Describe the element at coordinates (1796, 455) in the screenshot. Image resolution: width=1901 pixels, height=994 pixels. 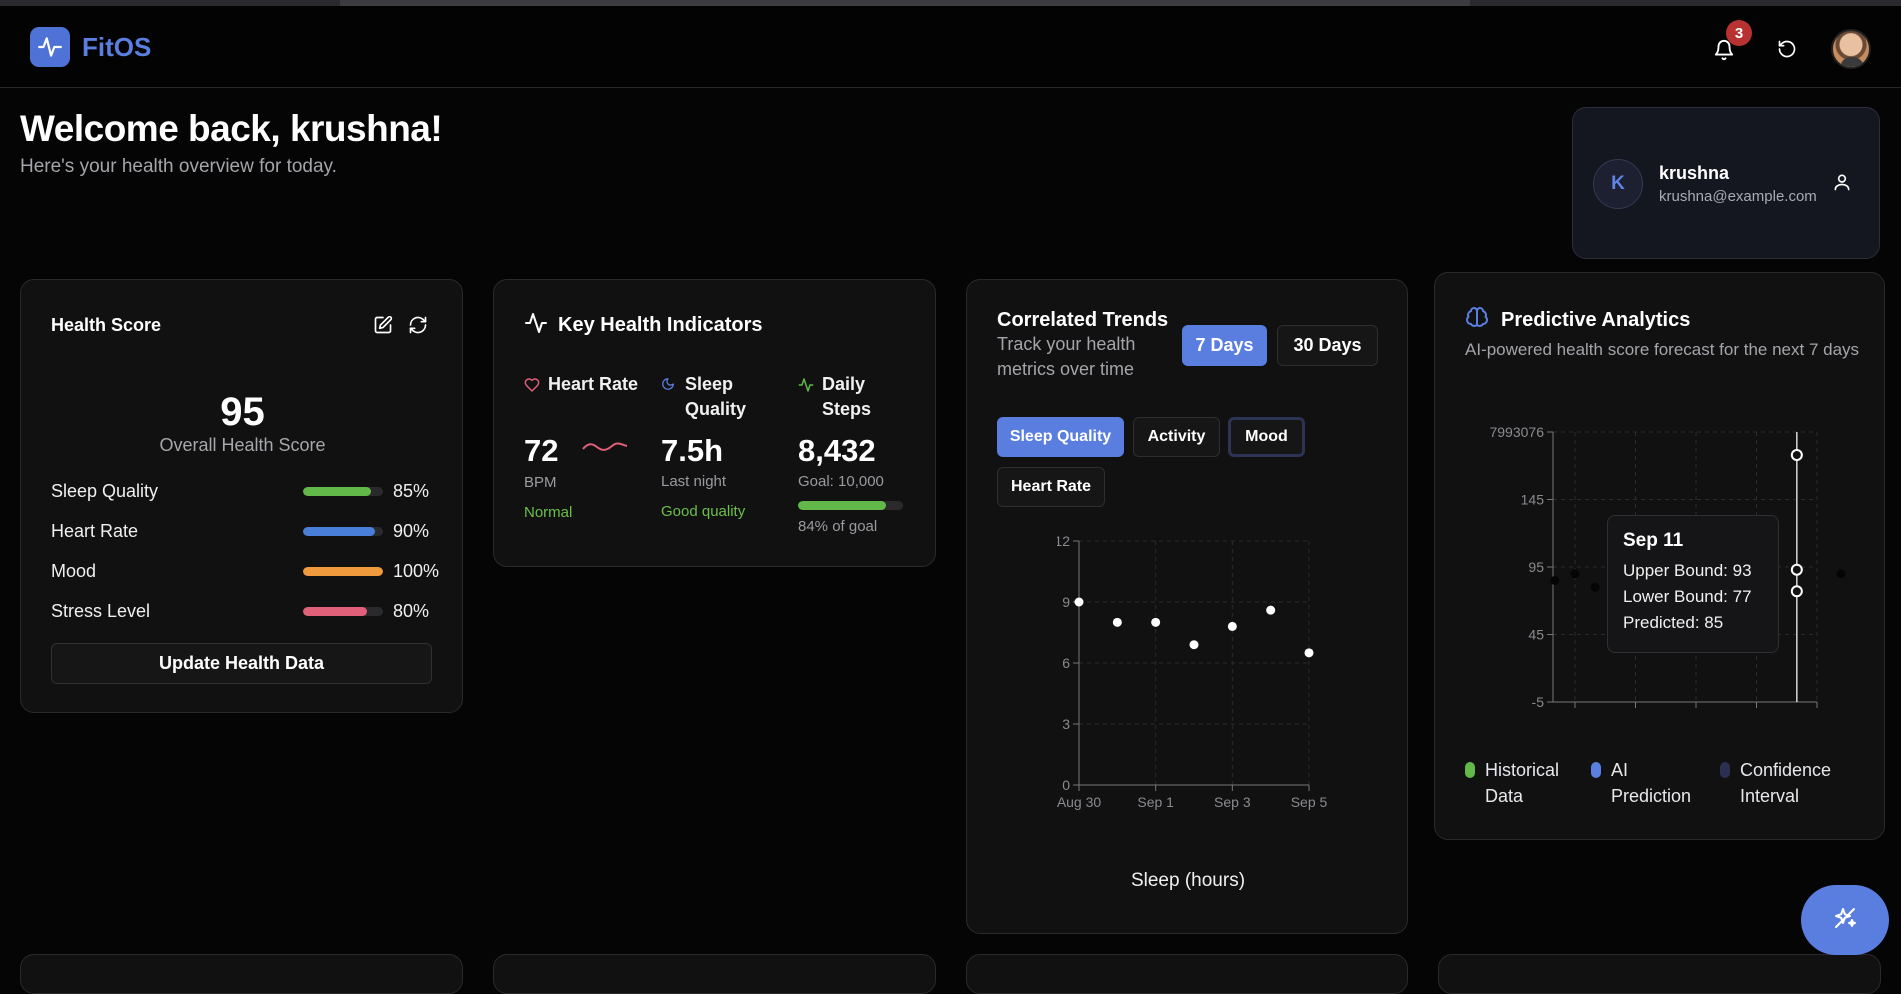
I see `outlier-marker` at that location.